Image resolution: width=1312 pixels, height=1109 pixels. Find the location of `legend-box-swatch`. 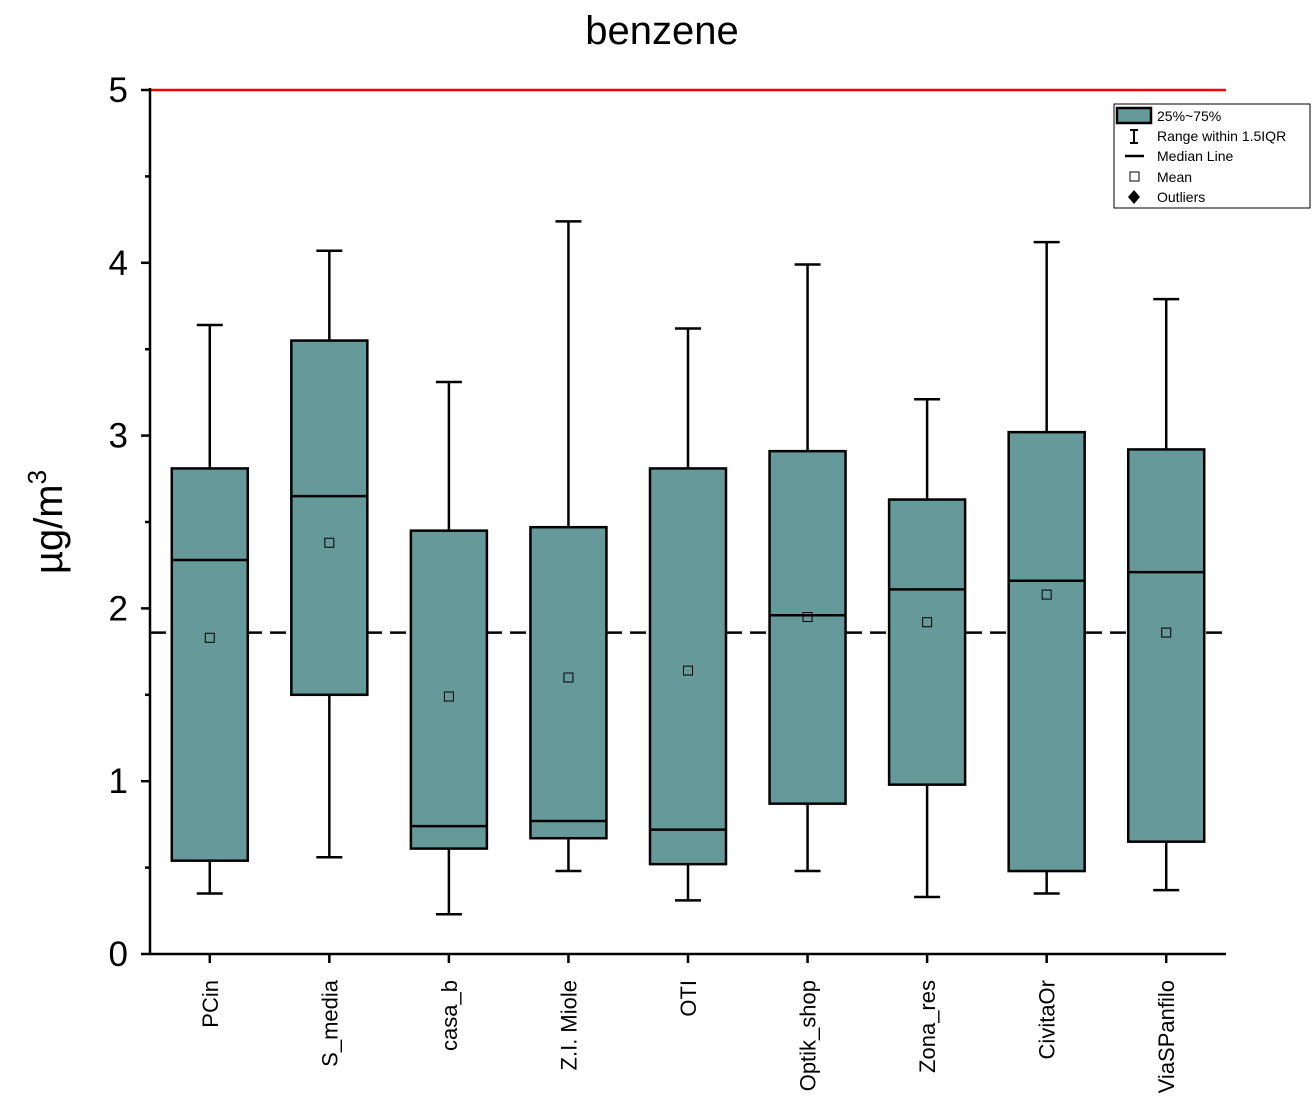

legend-box-swatch is located at coordinates (1134, 115).